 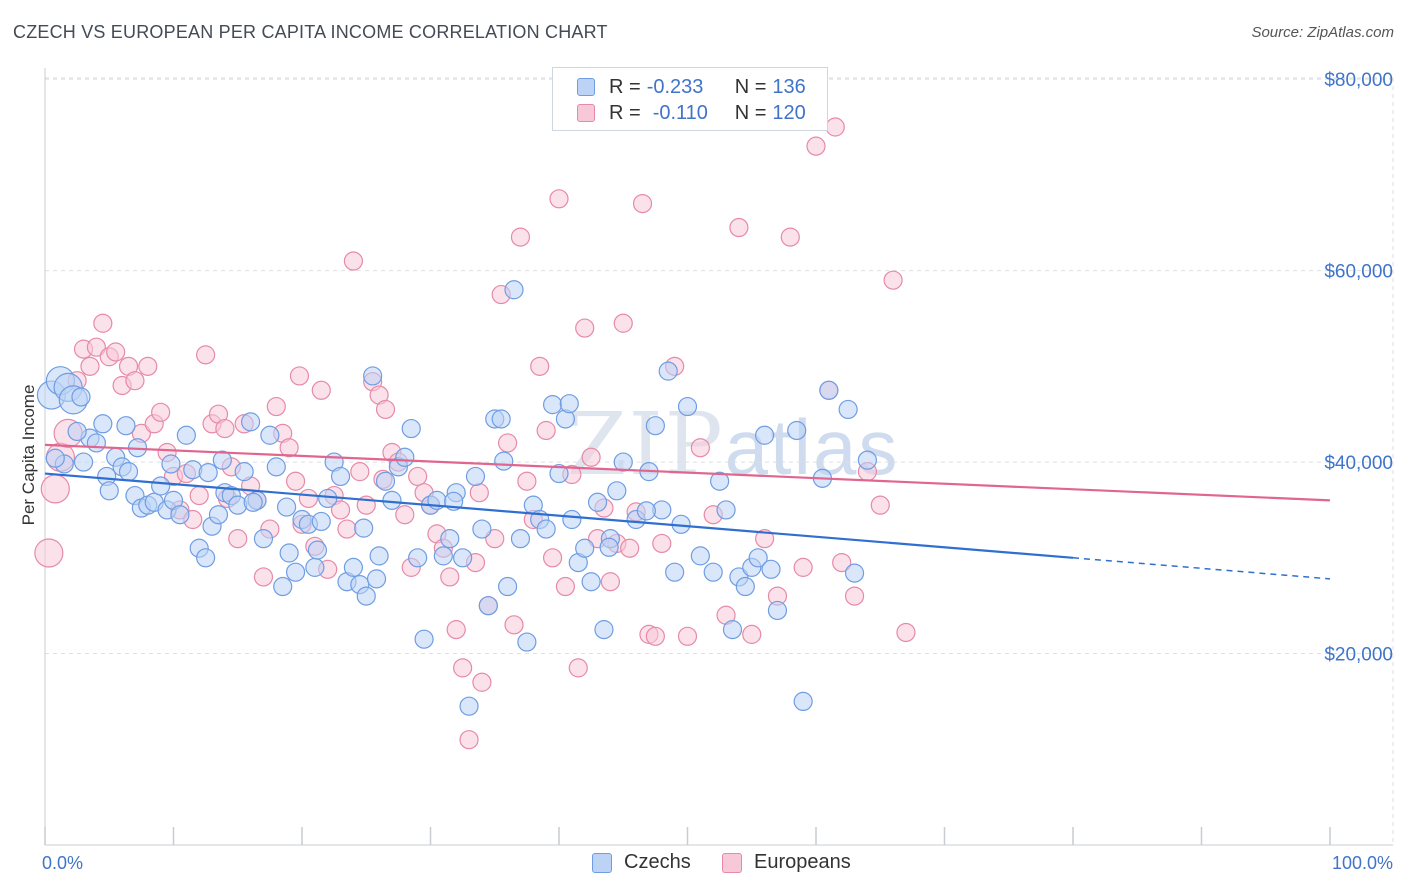 What do you see at coordinates (1358, 272) in the screenshot?
I see `y-tick-label: $60,000` at bounding box center [1358, 272].